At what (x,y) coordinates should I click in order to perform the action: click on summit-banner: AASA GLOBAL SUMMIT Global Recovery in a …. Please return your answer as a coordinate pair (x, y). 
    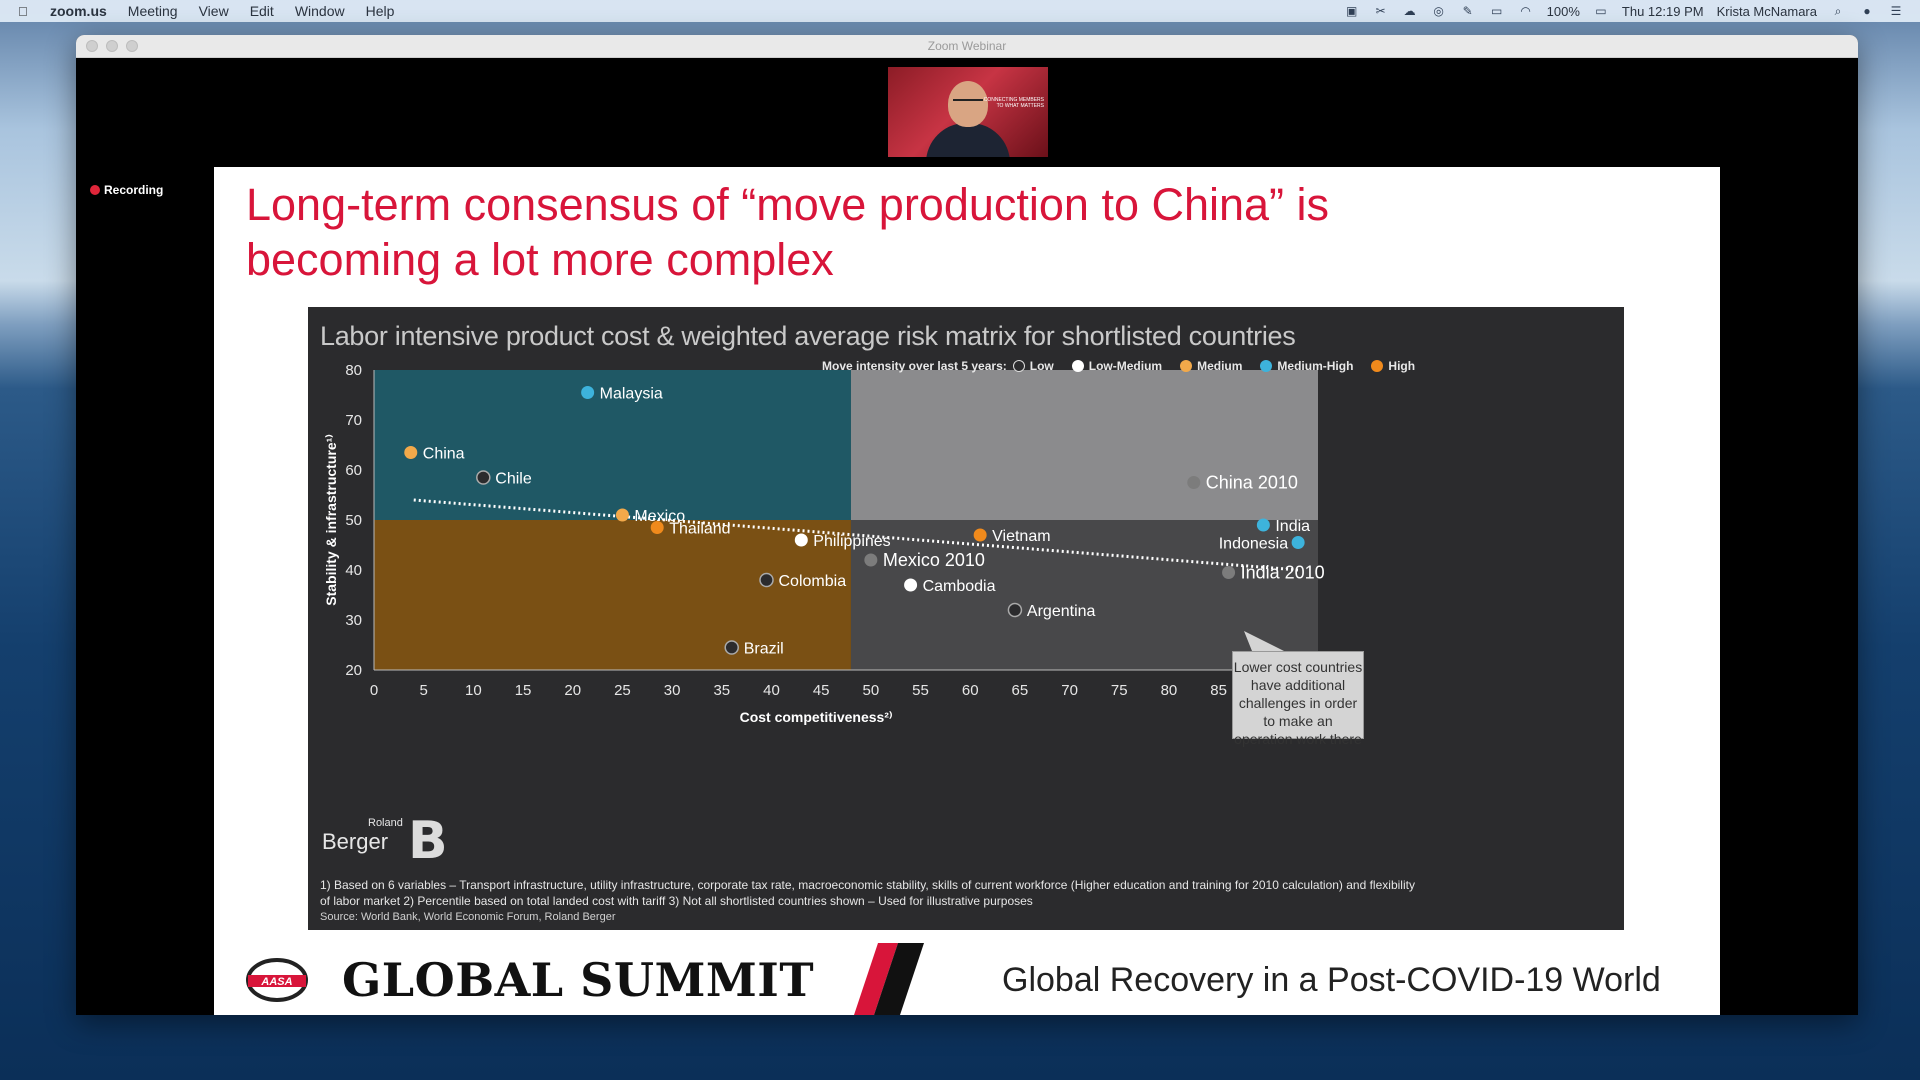
    Looking at the image, I should click on (967, 979).